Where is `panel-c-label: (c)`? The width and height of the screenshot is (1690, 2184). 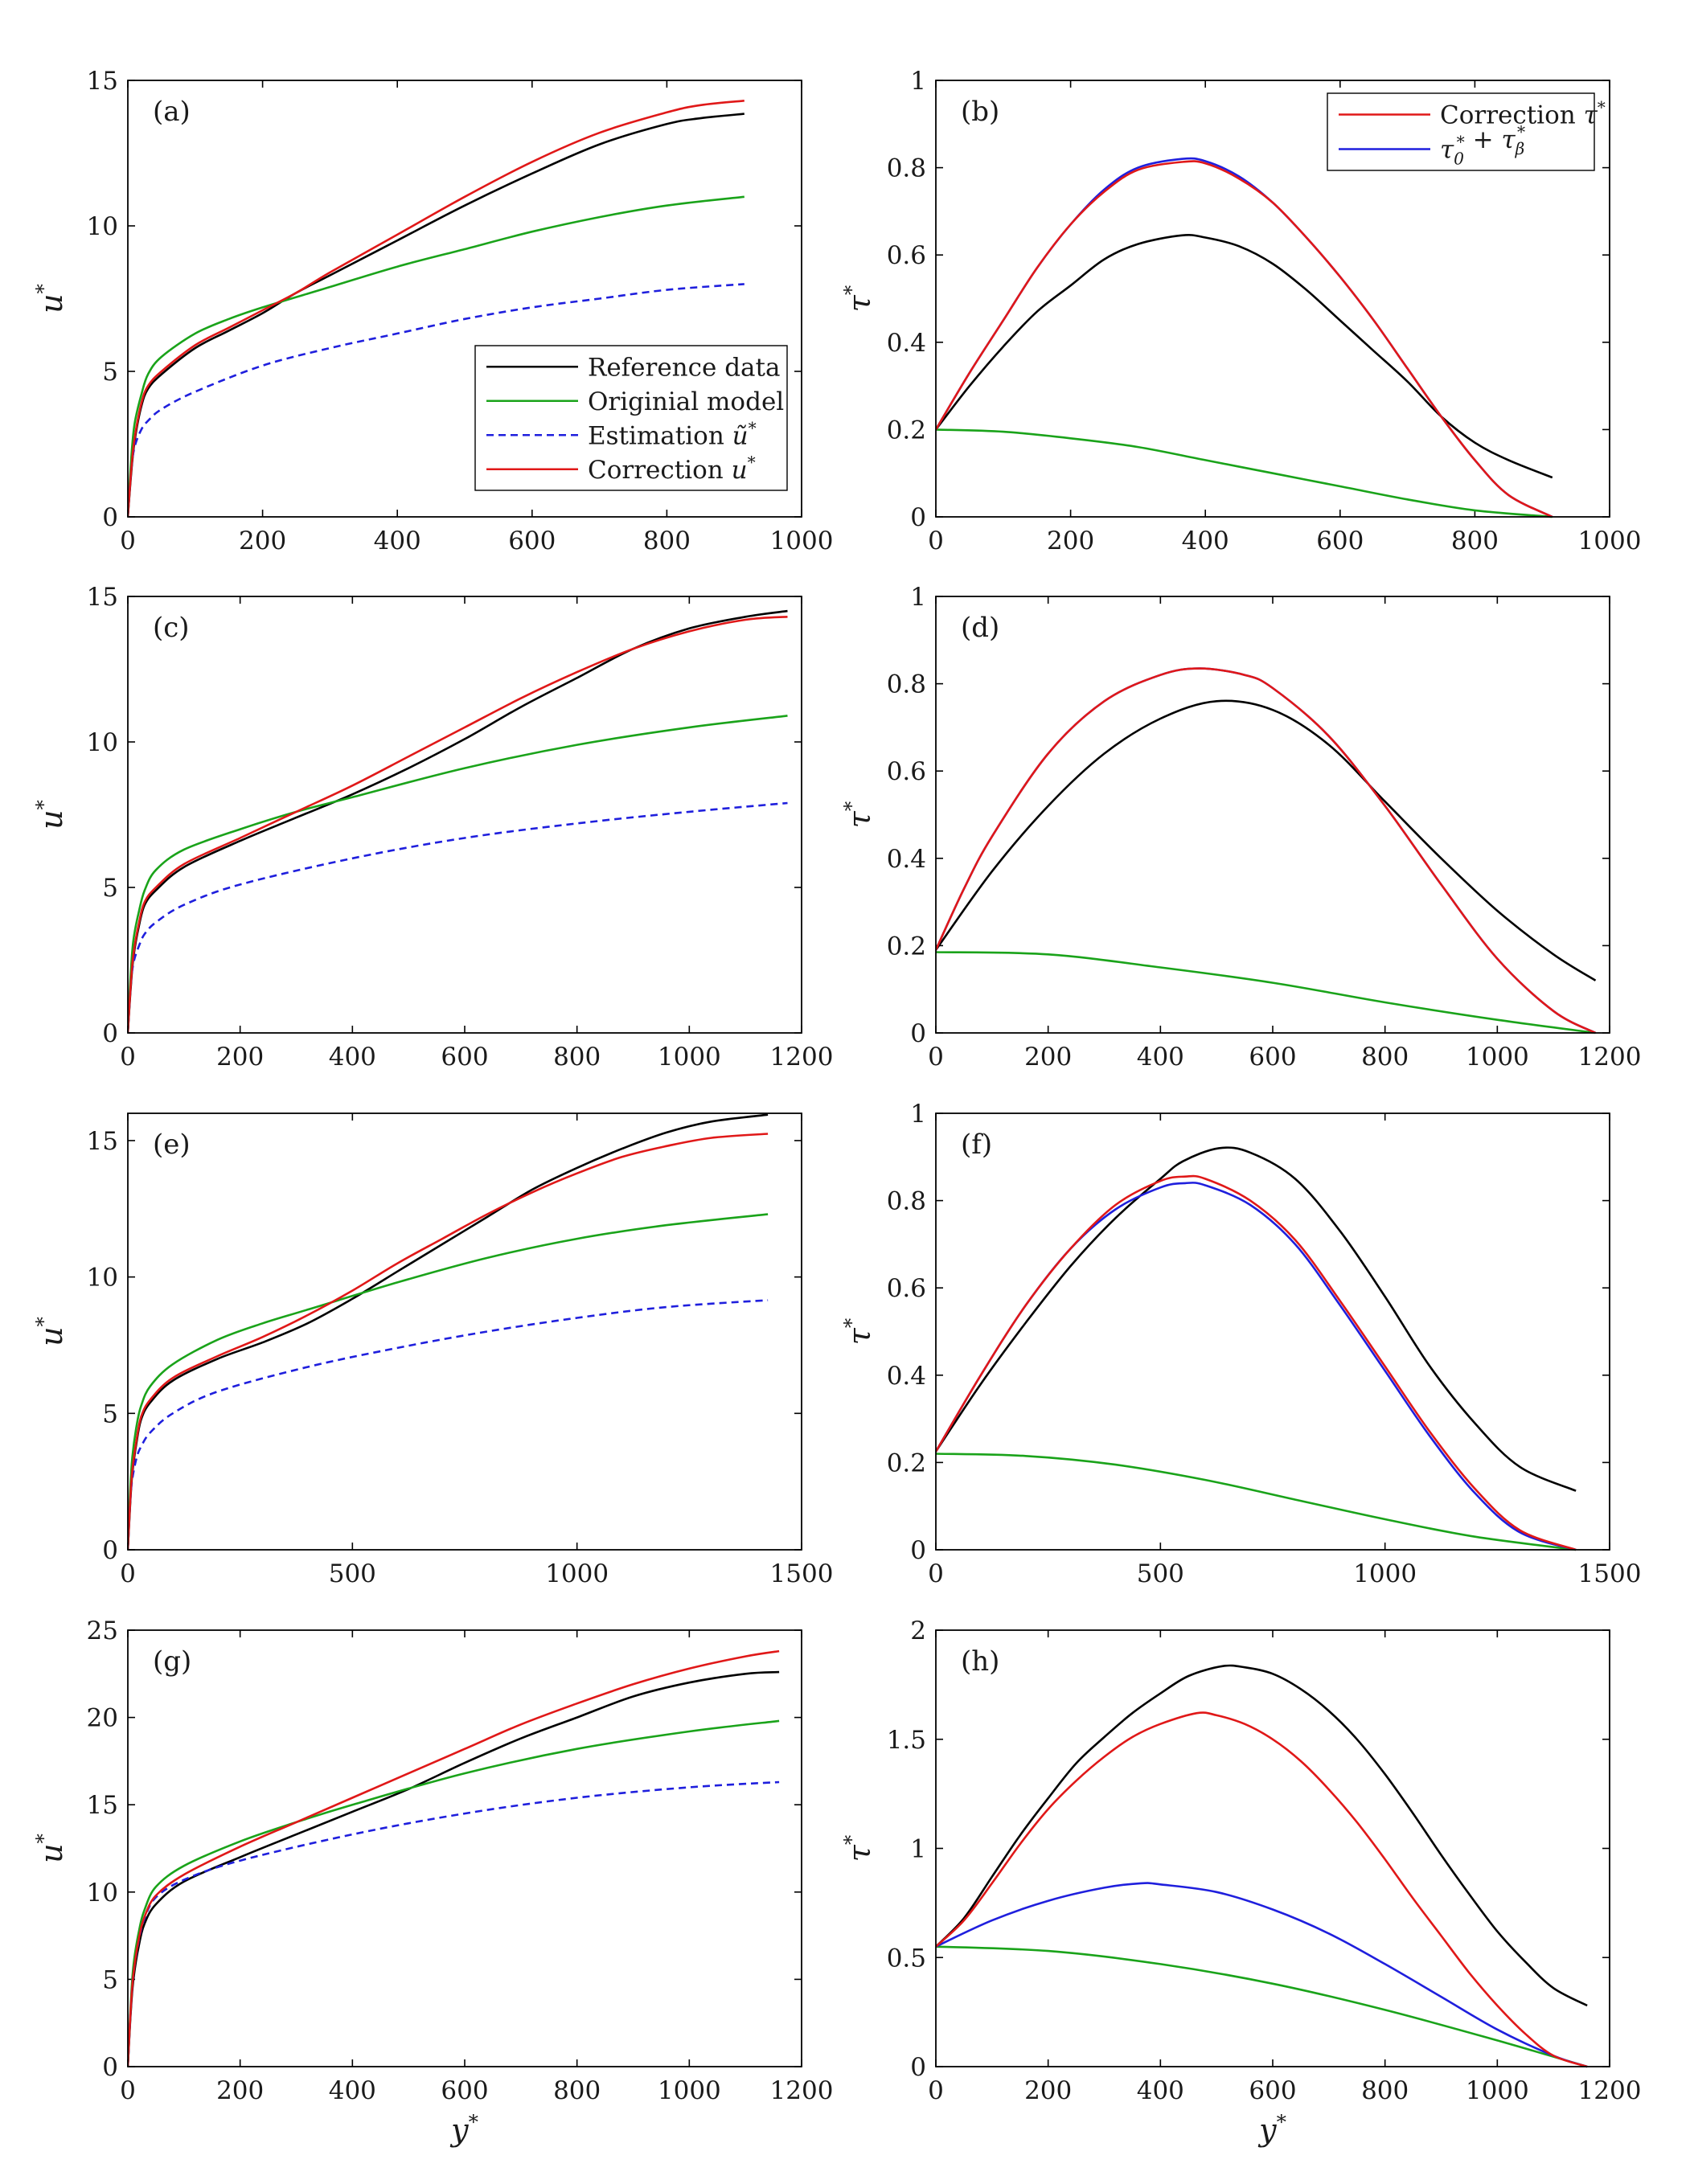 panel-c-label: (c) is located at coordinates (172, 628).